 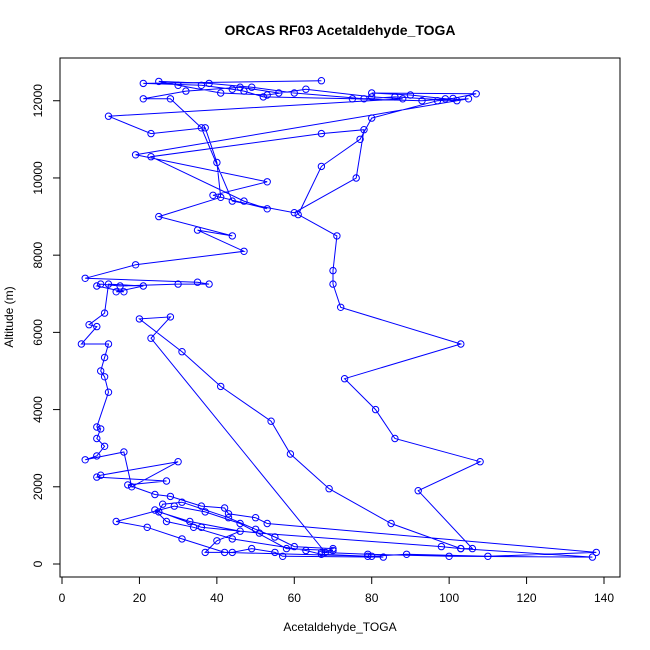 I want to click on y-tick-label: 0, so click(x=38, y=563).